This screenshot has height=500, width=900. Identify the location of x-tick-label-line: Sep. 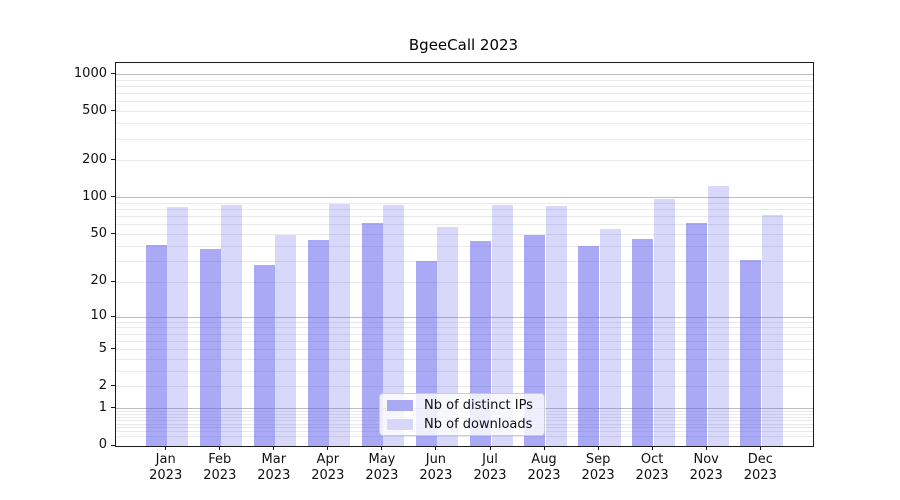
(598, 459).